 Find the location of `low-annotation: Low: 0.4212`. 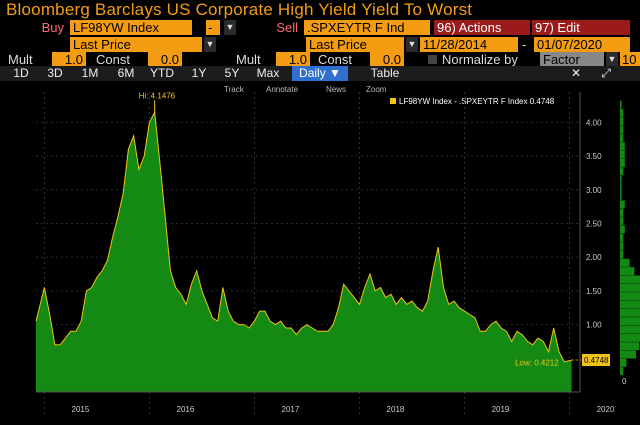

low-annotation: Low: 0.4212 is located at coordinates (537, 363).